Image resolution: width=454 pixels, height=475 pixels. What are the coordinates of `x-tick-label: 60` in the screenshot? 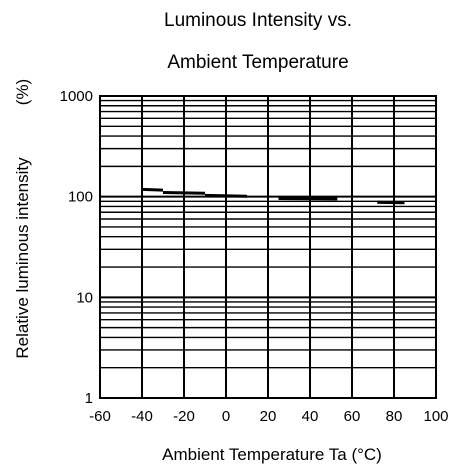 It's located at (352, 416).